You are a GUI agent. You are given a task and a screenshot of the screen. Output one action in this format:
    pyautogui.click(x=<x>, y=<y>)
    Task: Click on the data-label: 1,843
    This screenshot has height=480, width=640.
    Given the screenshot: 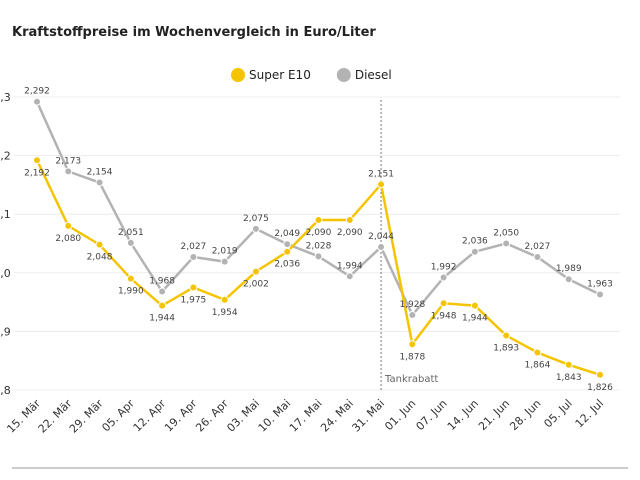 What is the action you would take?
    pyautogui.click(x=569, y=378)
    